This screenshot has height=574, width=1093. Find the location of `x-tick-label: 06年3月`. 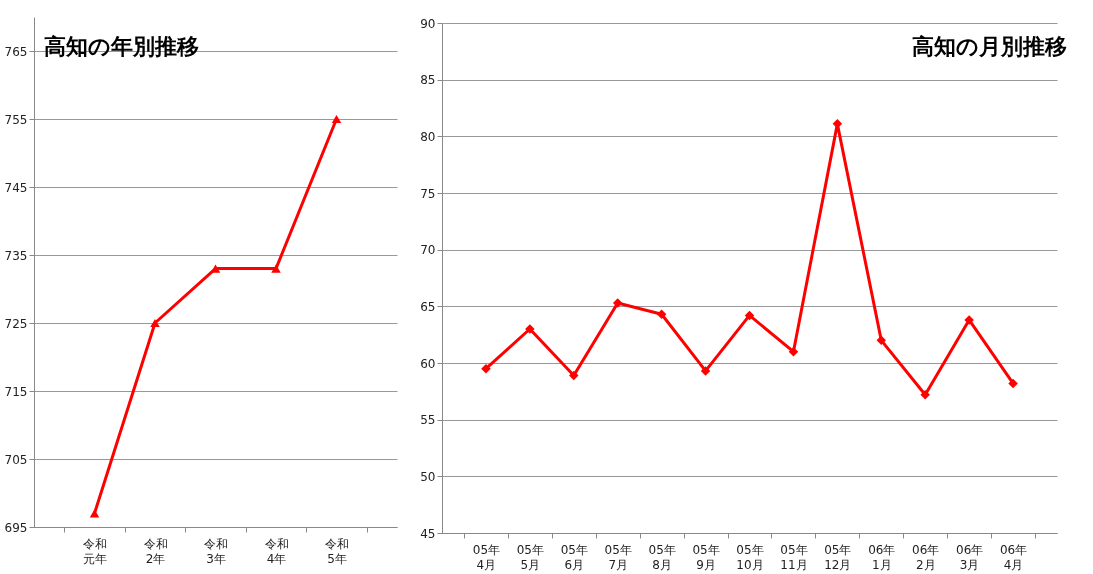

x-tick-label: 06年3月 is located at coordinates (970, 557).